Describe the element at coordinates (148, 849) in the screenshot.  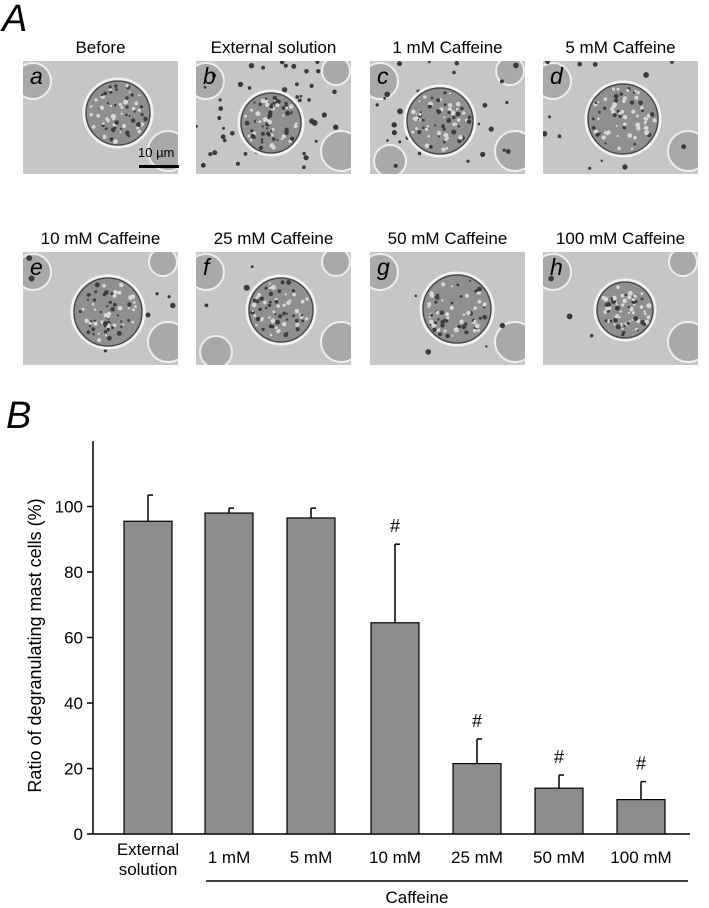
I see `x-tick-label: External` at that location.